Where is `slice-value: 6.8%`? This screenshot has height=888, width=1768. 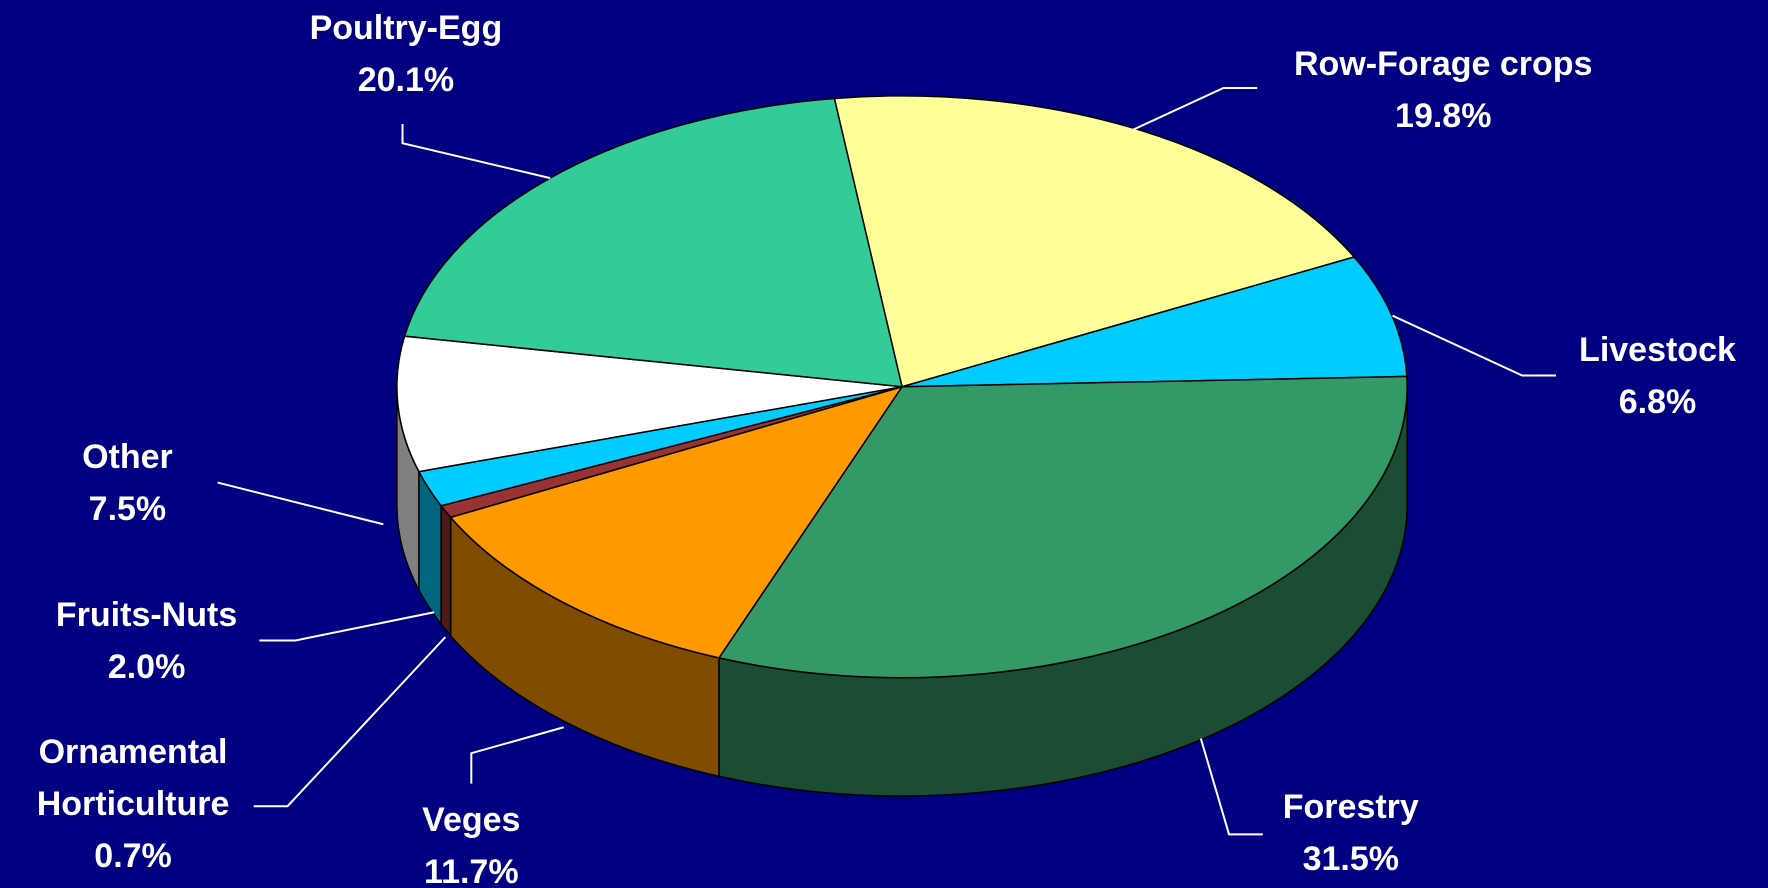
slice-value: 6.8% is located at coordinates (1657, 401).